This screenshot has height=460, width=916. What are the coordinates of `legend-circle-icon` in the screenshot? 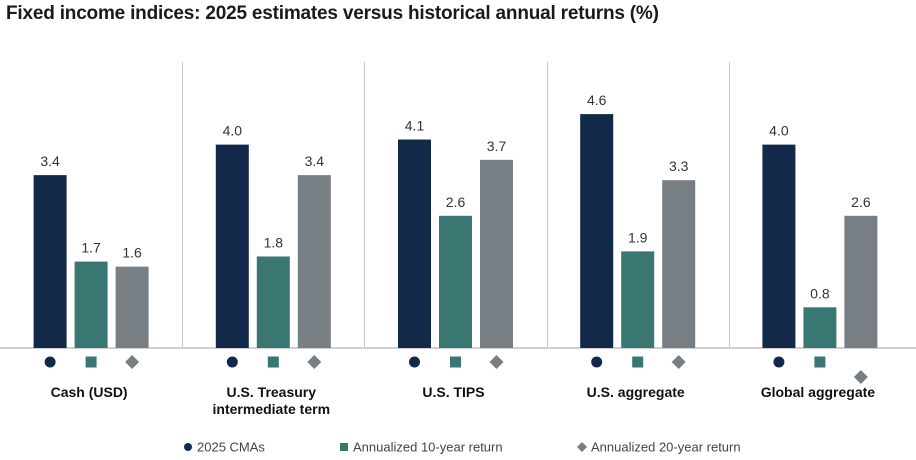 It's located at (188, 447).